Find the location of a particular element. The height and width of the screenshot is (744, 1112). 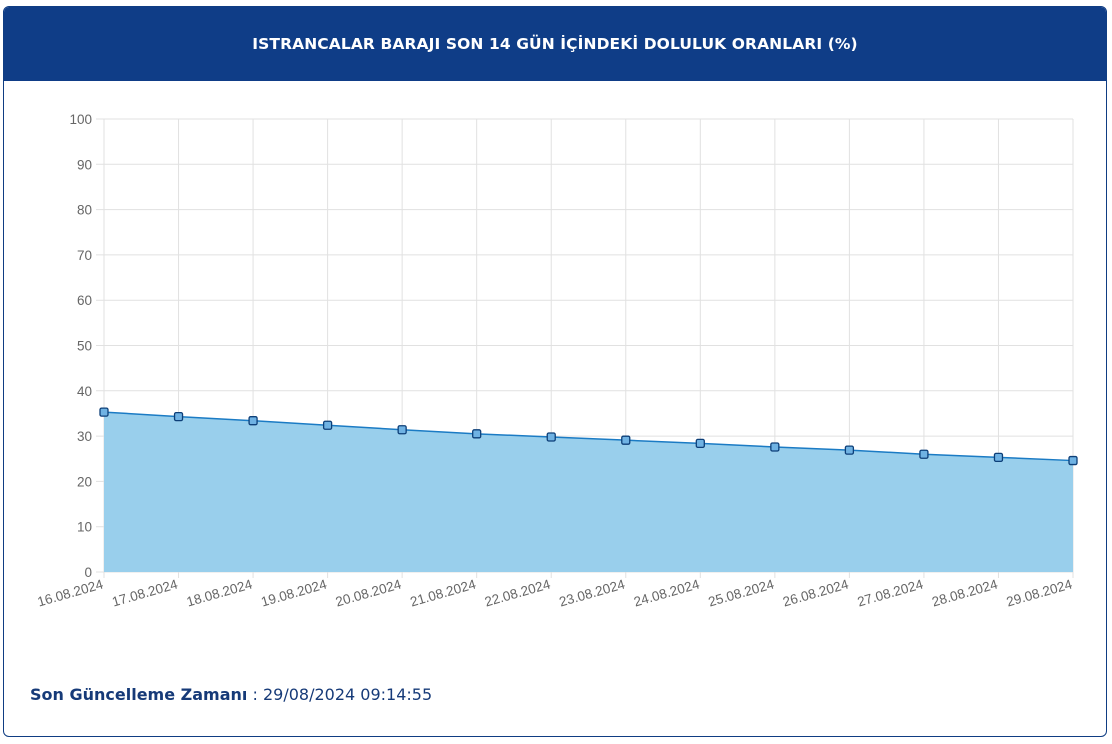

x-tick-label: 22.08.2024 is located at coordinates (518, 592).